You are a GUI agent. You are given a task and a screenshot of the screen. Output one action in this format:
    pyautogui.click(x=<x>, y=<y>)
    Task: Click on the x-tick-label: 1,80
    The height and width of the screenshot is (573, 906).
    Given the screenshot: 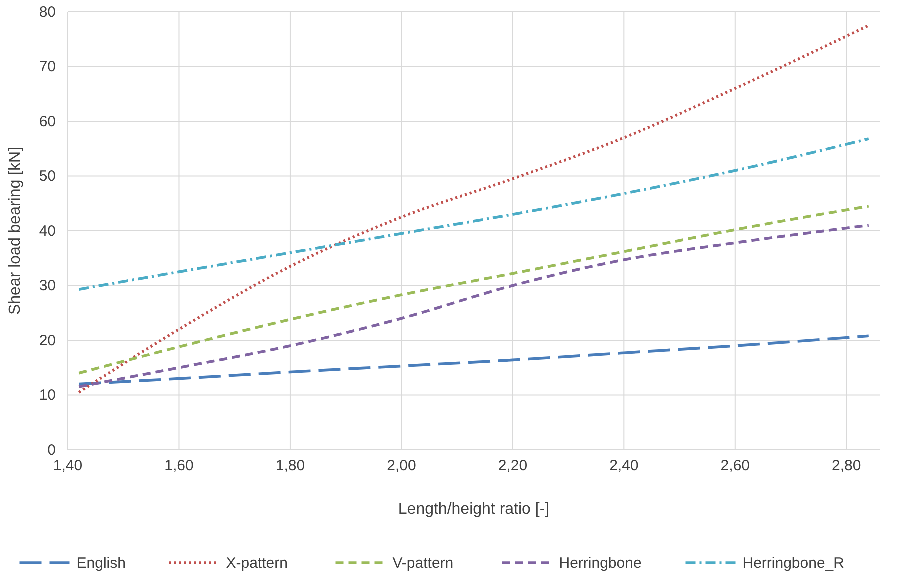 What is the action you would take?
    pyautogui.click(x=291, y=466)
    